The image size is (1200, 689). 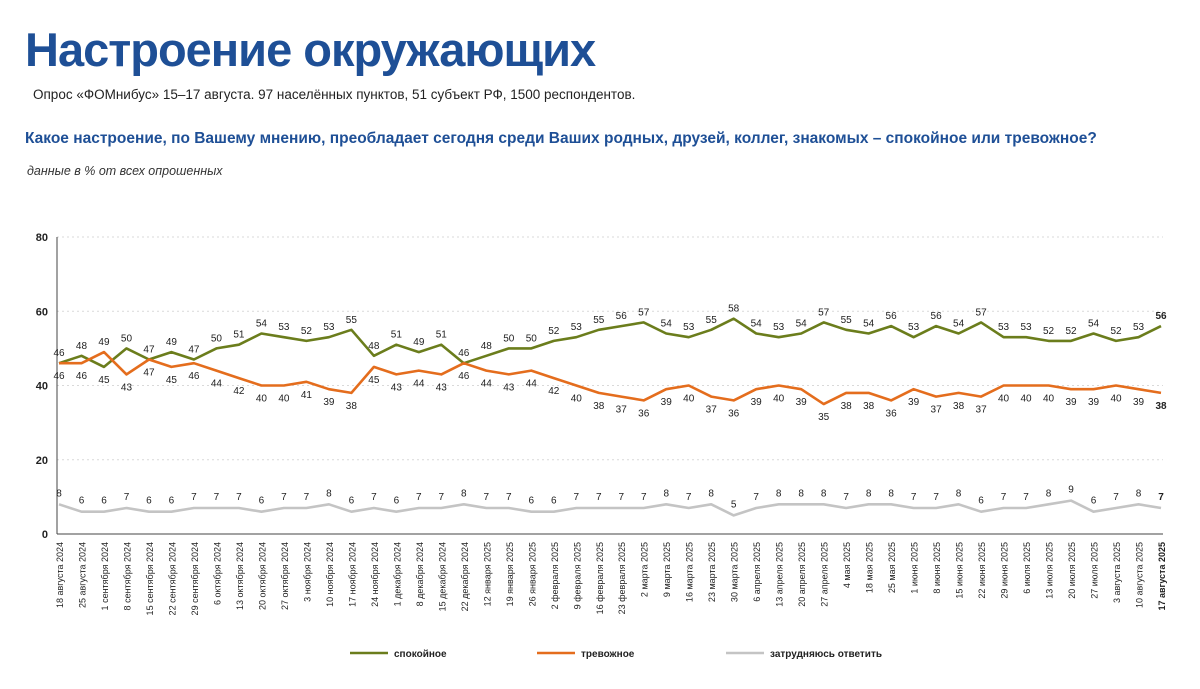 I want to click on data-label-anxious: 41, so click(x=307, y=395).